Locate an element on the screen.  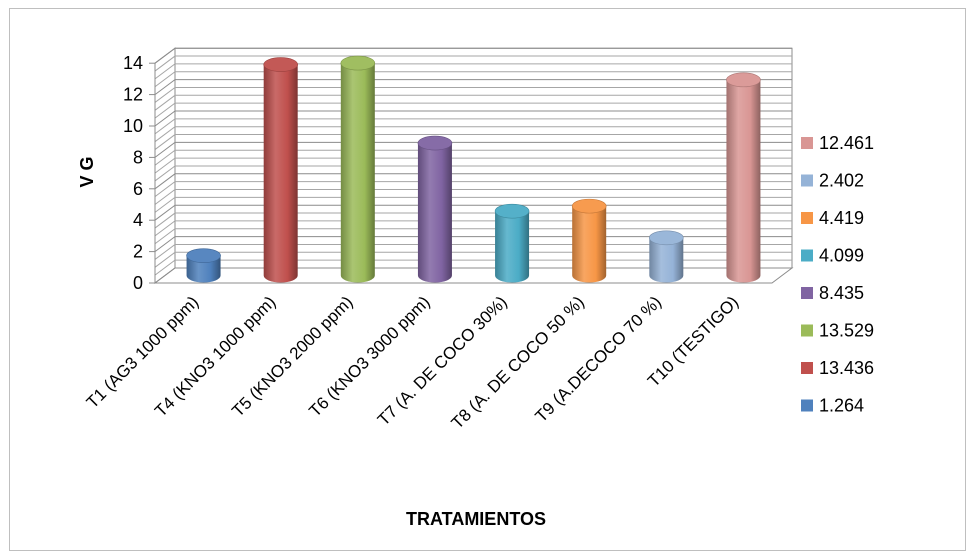
y-tick-label: 14 is located at coordinates (133, 63).